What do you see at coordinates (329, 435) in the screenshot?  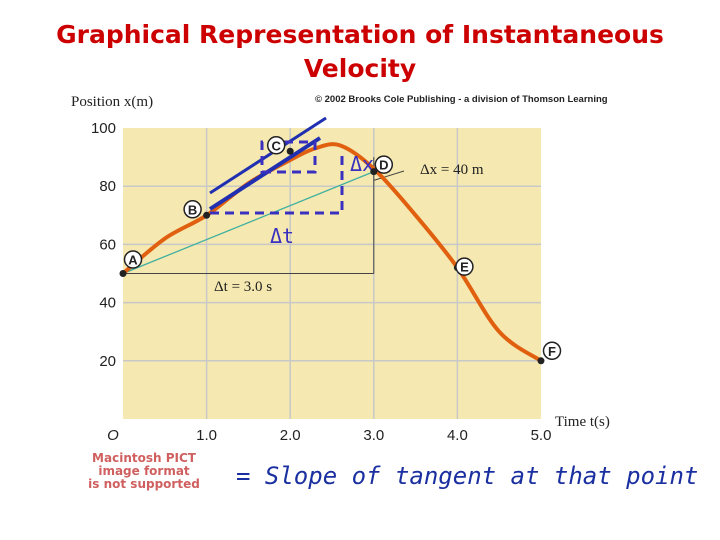 I see `x-tick-labels: O 1.0 2.0 3.0 4.0 5.0` at bounding box center [329, 435].